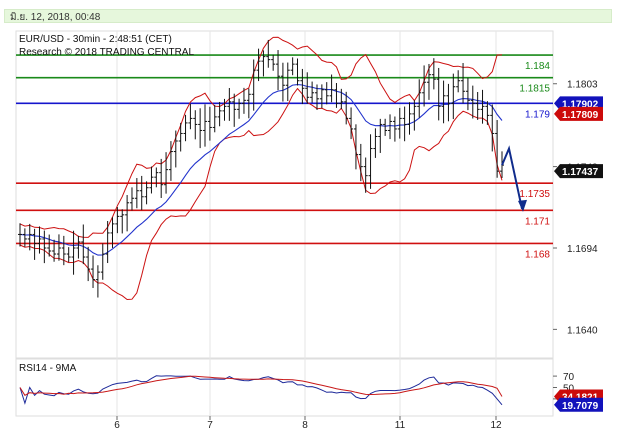  I want to click on x-tick-label: 11, so click(400, 425).